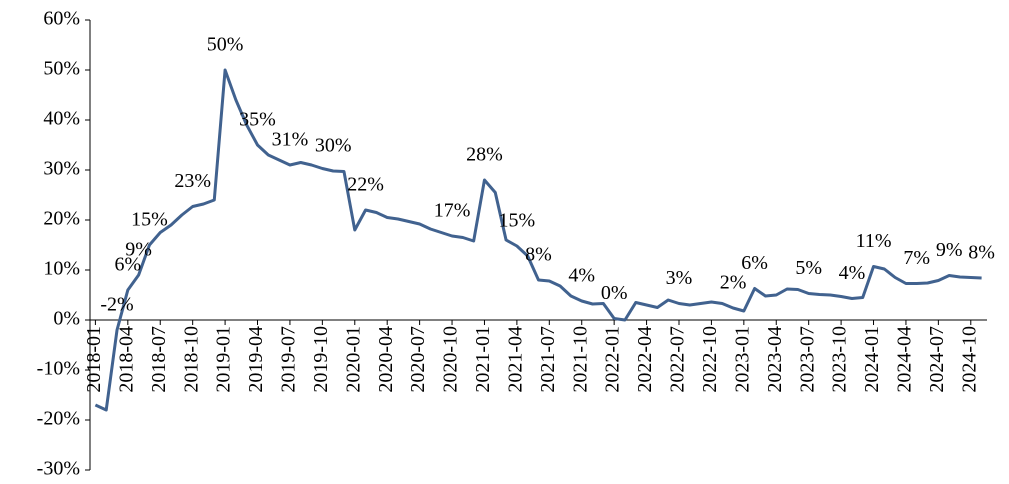 Image resolution: width=1009 pixels, height=484 pixels. What do you see at coordinates (333, 146) in the screenshot?
I see `data-label: 30%` at bounding box center [333, 146].